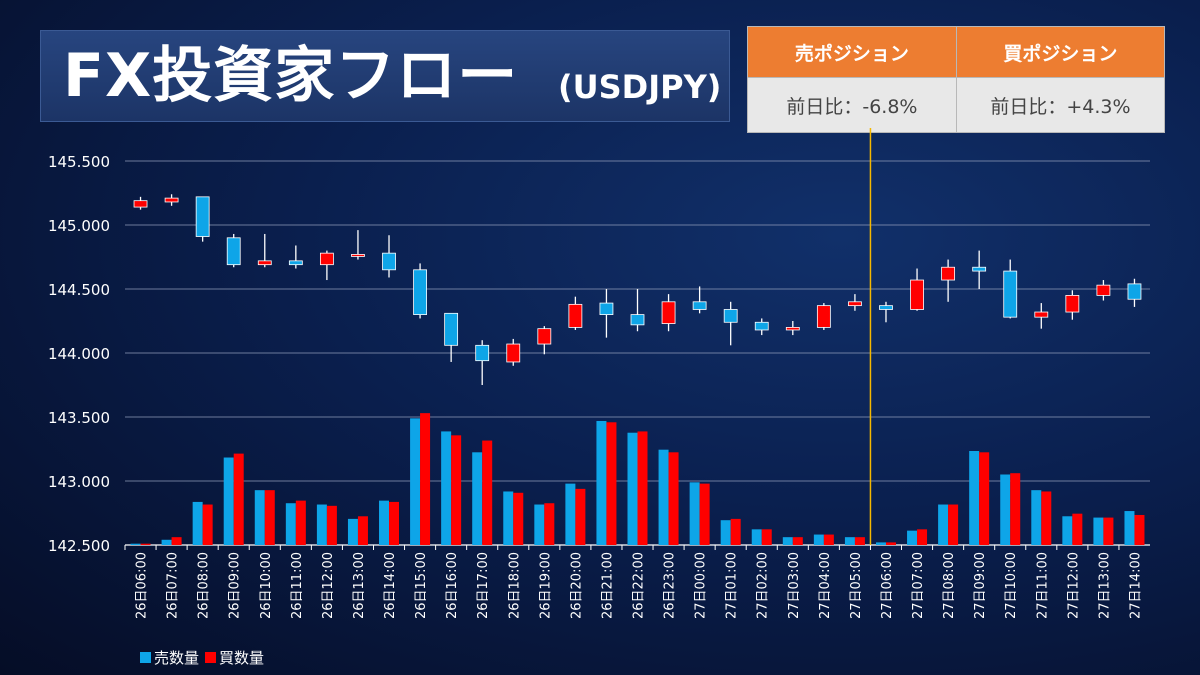 Image resolution: width=1200 pixels, height=675 pixels. Describe the element at coordinates (852, 105) in the screenshot. I see `sell-position-change: 前日比：-6.8%` at that location.